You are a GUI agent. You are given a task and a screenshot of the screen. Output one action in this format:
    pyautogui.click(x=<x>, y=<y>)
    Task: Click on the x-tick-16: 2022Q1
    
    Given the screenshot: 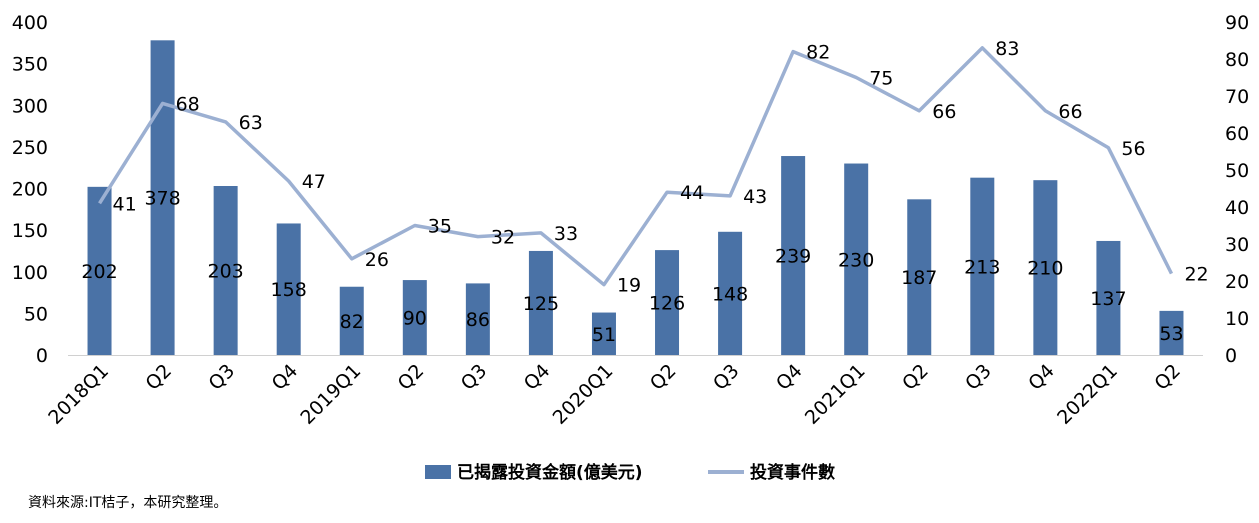 What is the action you would take?
    pyautogui.click(x=1087, y=394)
    